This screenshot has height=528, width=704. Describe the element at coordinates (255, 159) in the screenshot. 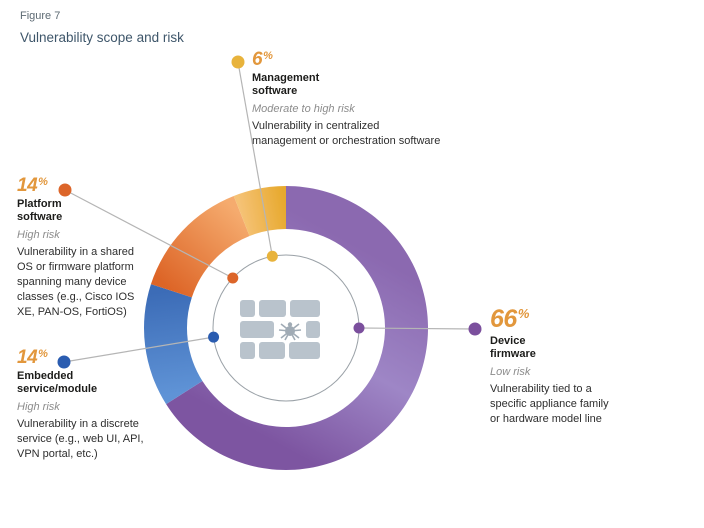

I see `leader-line-management-software` at that location.